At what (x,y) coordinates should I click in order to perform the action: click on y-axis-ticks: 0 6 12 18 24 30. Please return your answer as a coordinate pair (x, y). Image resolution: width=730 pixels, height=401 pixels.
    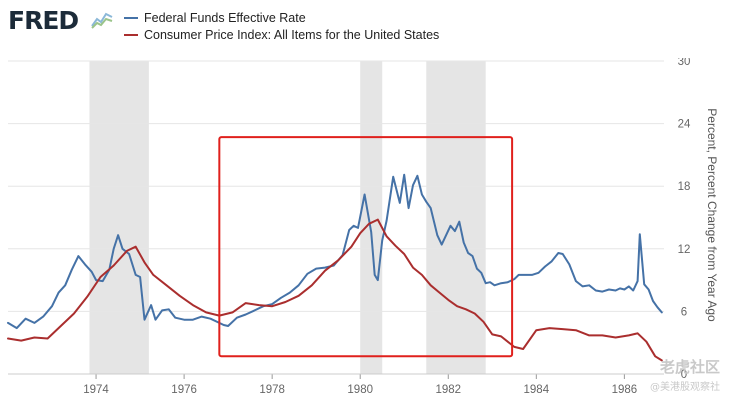
    Looking at the image, I should click on (684, 219).